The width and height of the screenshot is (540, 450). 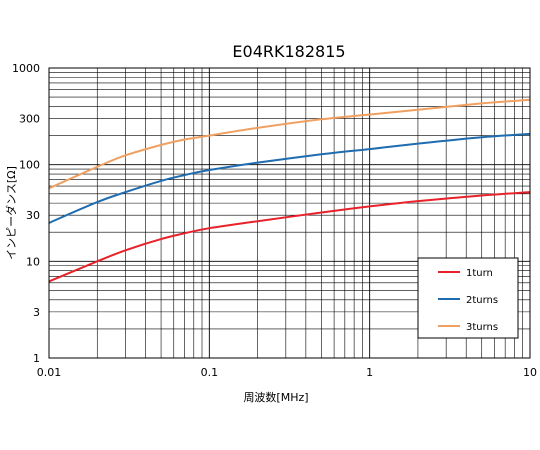 I want to click on y-tick-label: 30, so click(x=33, y=215).